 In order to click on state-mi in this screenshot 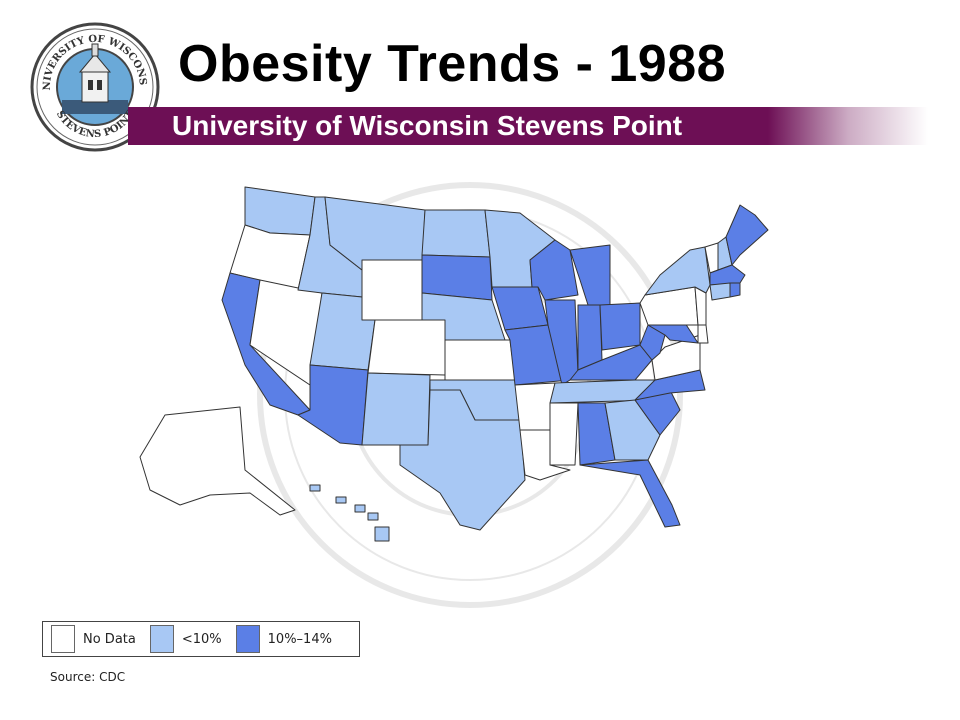, I will do `click(590, 275)`.